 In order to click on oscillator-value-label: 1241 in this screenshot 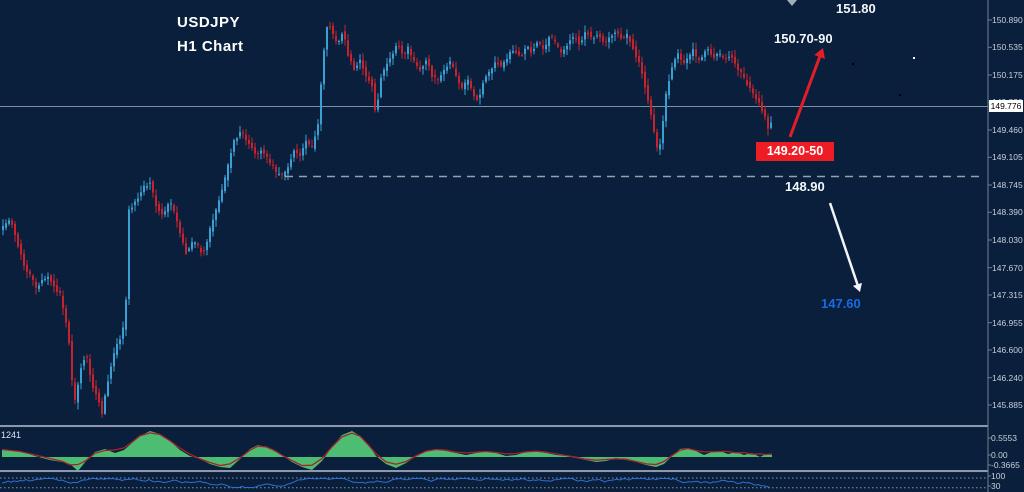, I will do `click(11, 435)`.